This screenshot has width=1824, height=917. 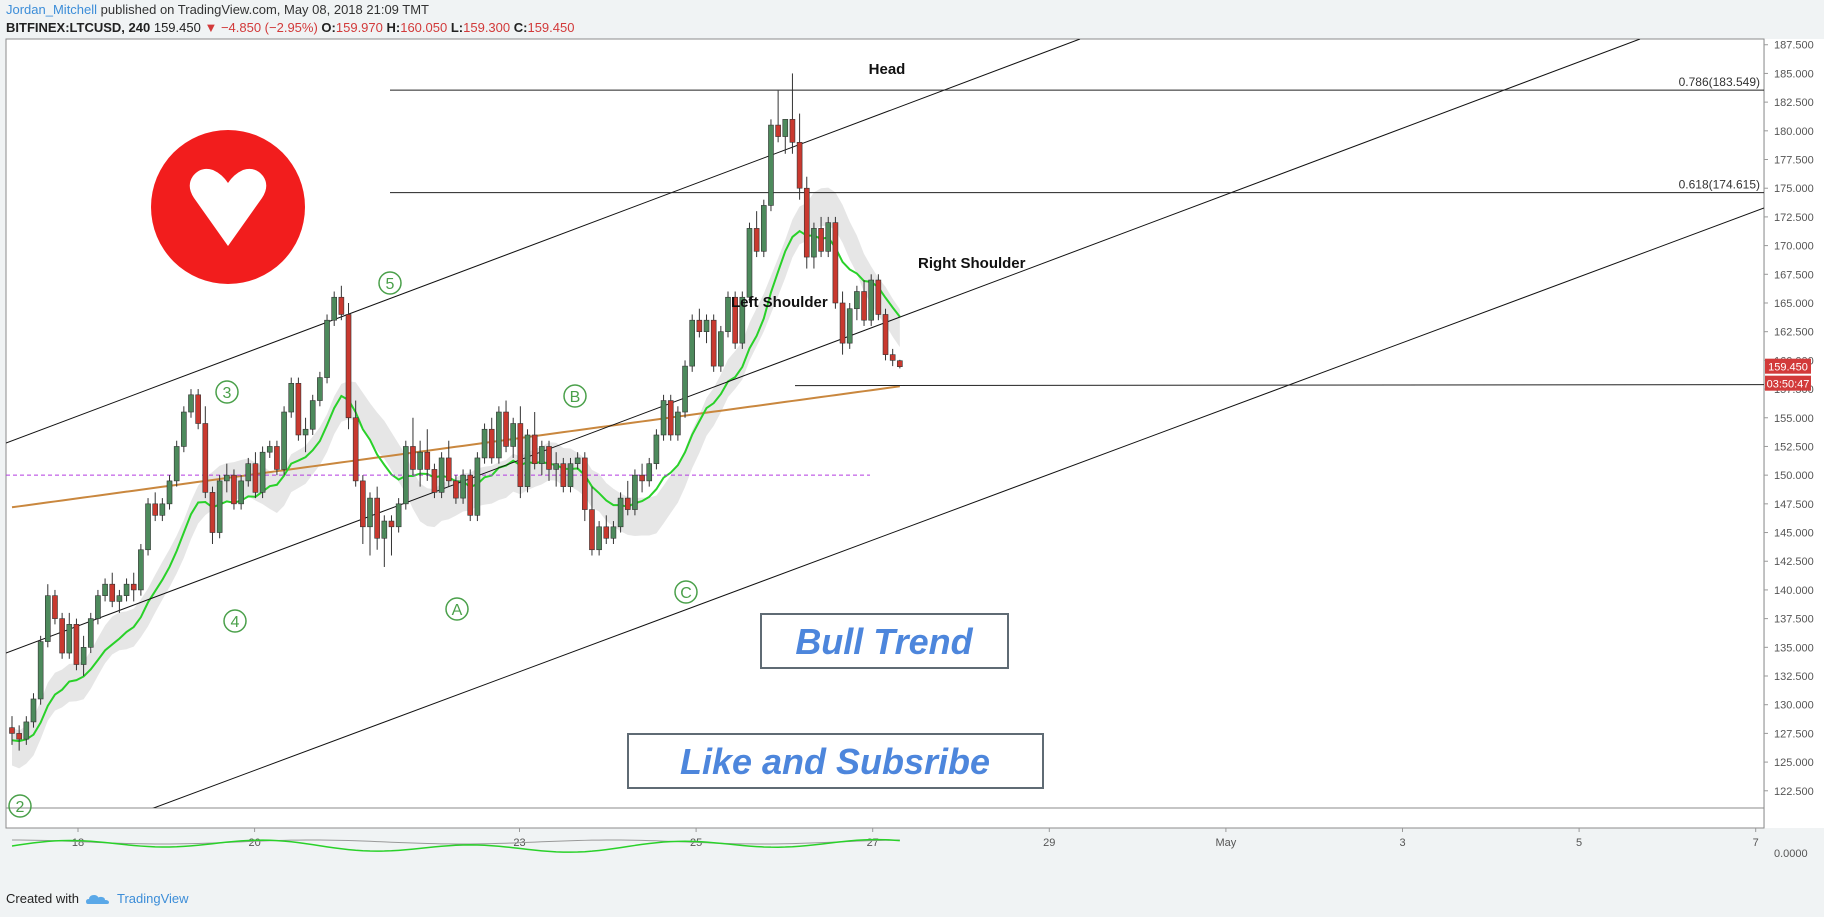 I want to click on subscribe-box, so click(x=835, y=761).